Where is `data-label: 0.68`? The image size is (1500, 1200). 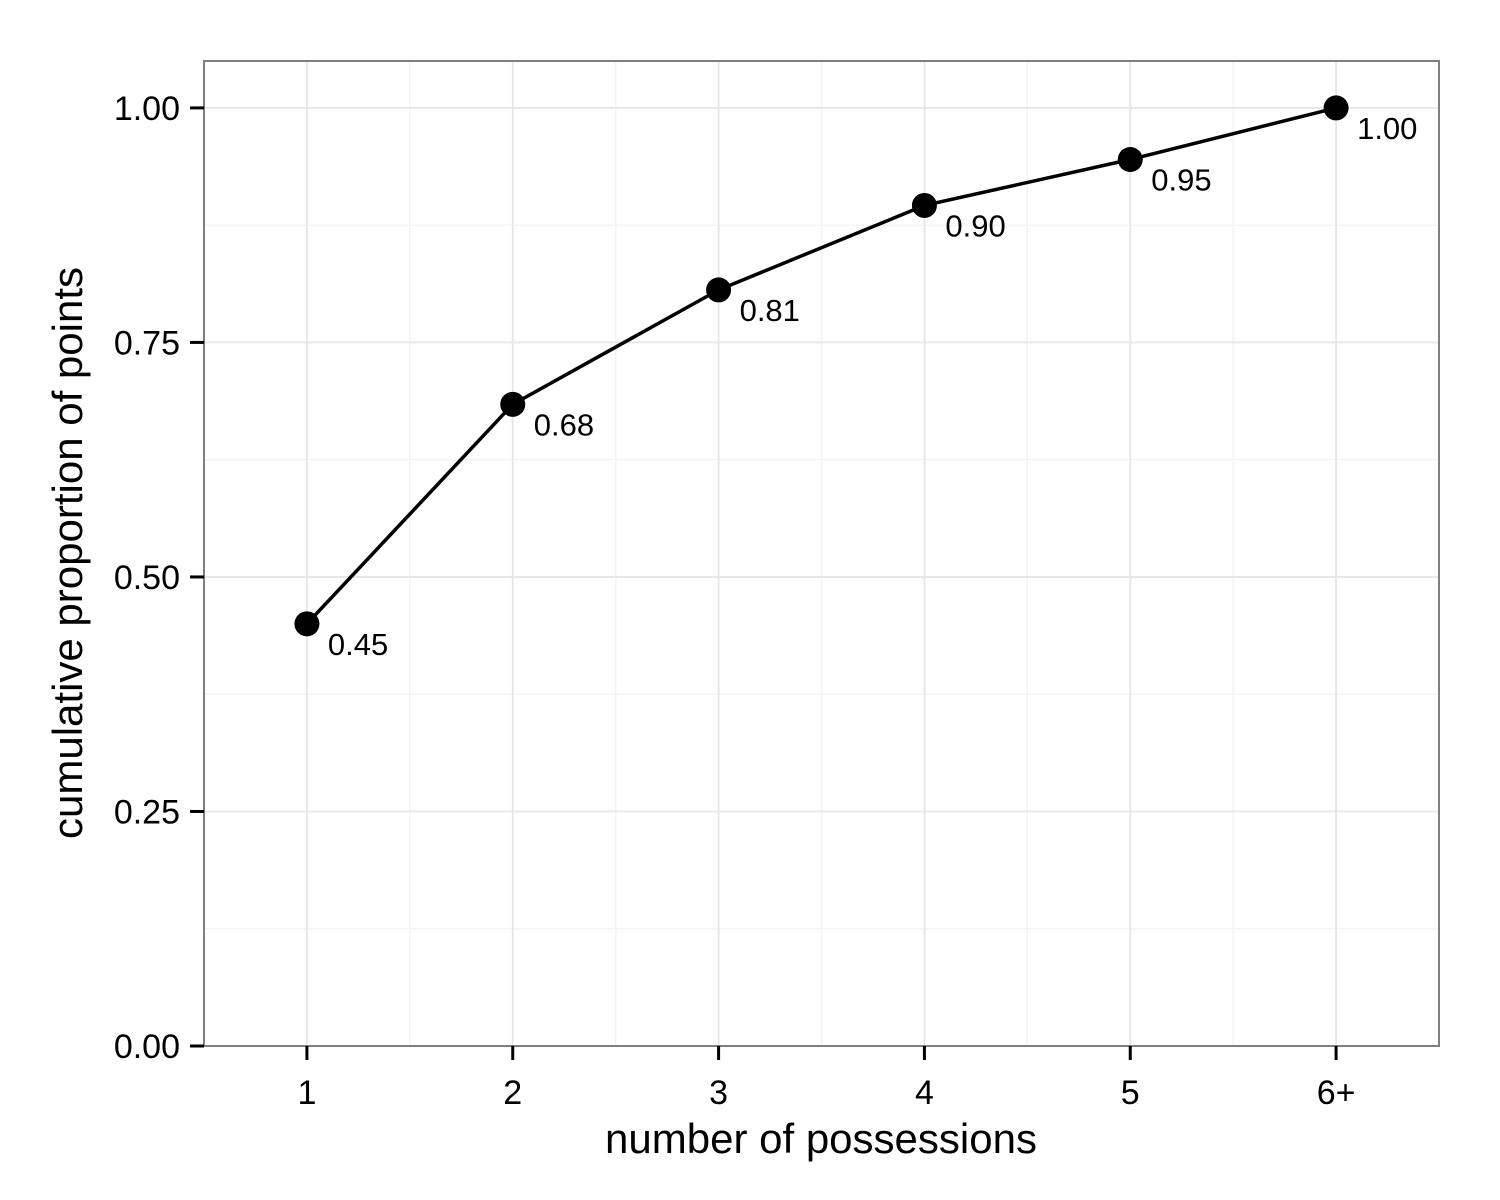
data-label: 0.68 is located at coordinates (564, 424).